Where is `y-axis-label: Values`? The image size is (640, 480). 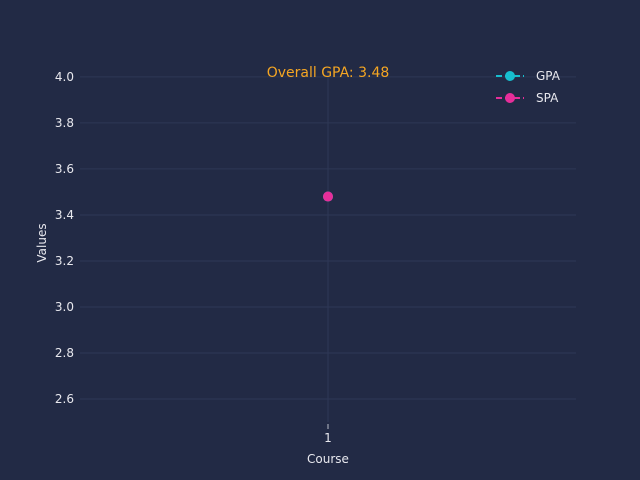
y-axis-label: Values is located at coordinates (42, 242).